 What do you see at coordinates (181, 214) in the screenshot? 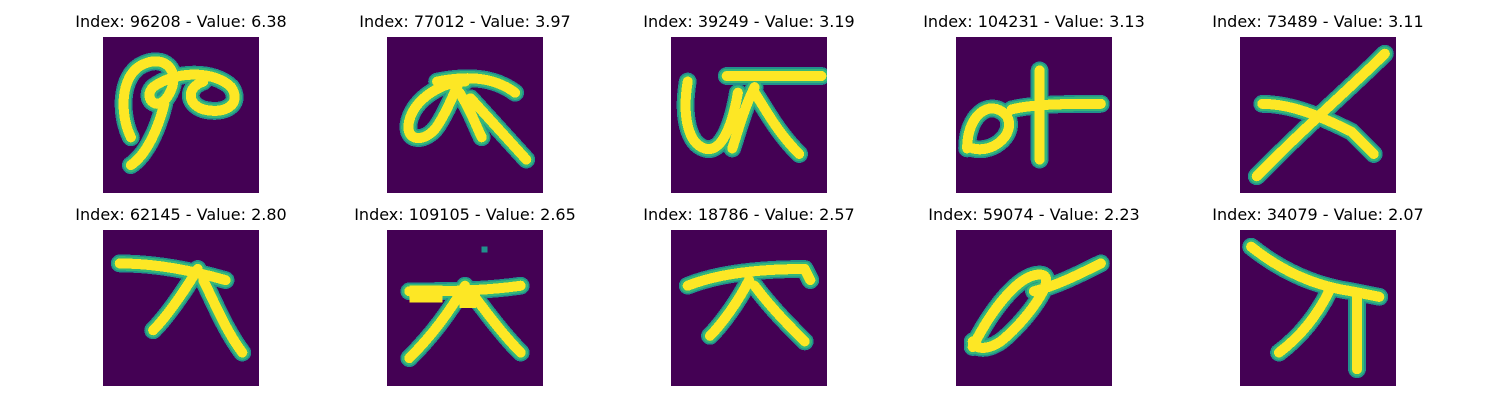
I see `panel-title: Index: 62145 - Value: 2.80` at bounding box center [181, 214].